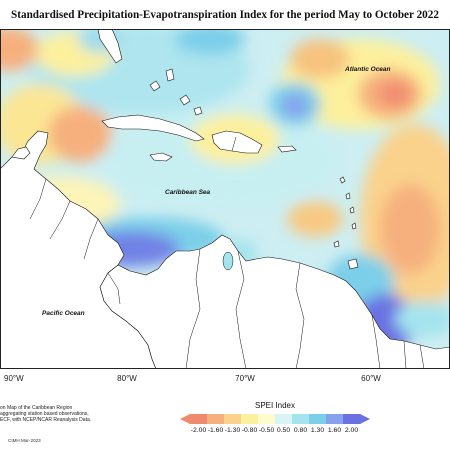 This screenshot has width=450, height=450. What do you see at coordinates (232, 430) in the screenshot?
I see `legend-tick-label: -1.30` at bounding box center [232, 430].